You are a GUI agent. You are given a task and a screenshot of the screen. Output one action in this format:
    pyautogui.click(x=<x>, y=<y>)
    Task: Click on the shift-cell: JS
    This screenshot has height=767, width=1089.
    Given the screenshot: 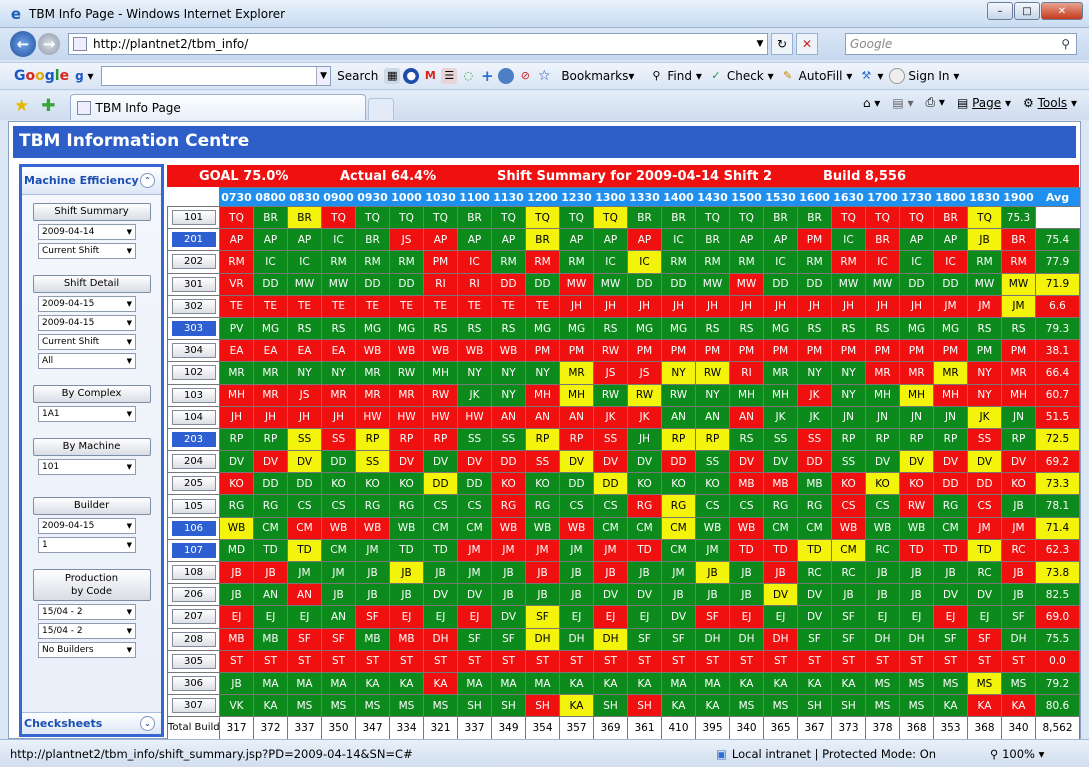 What is the action you would take?
    pyautogui.click(x=406, y=240)
    